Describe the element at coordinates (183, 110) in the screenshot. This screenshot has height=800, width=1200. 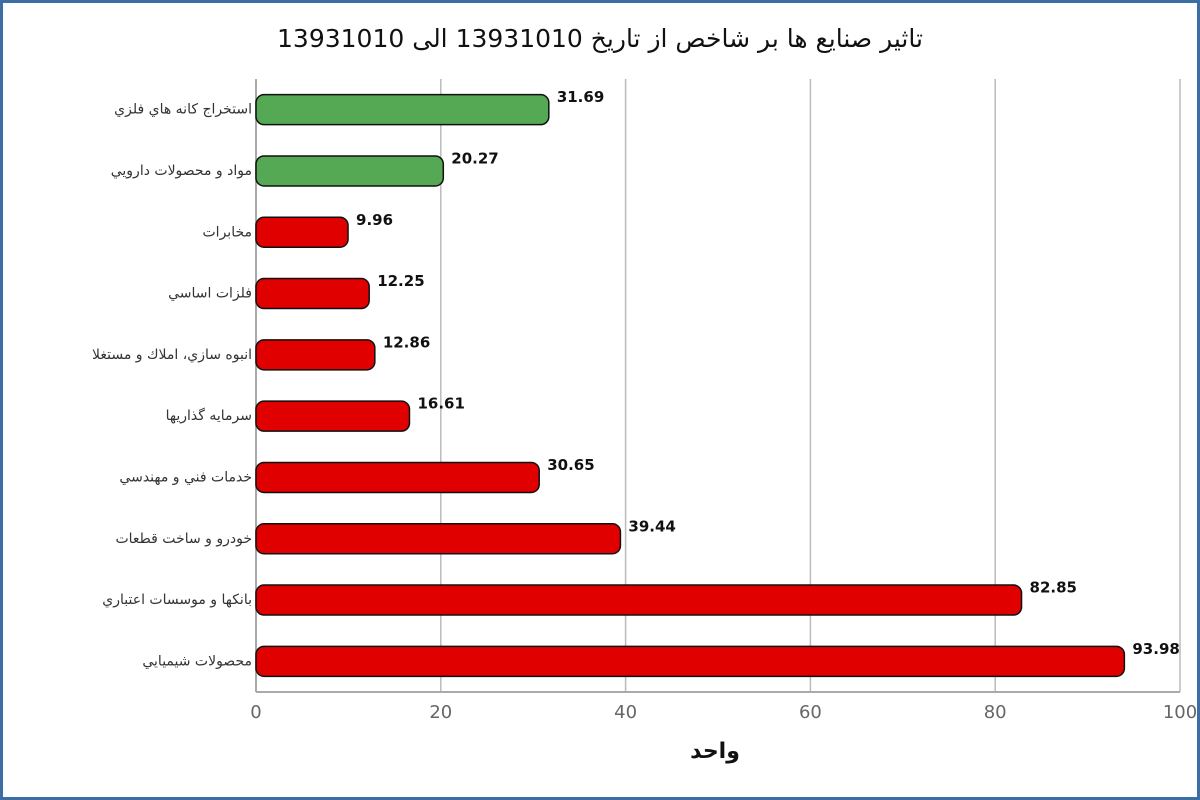
I see `y-tick-label: استخراج كانه هاي فلزي` at that location.